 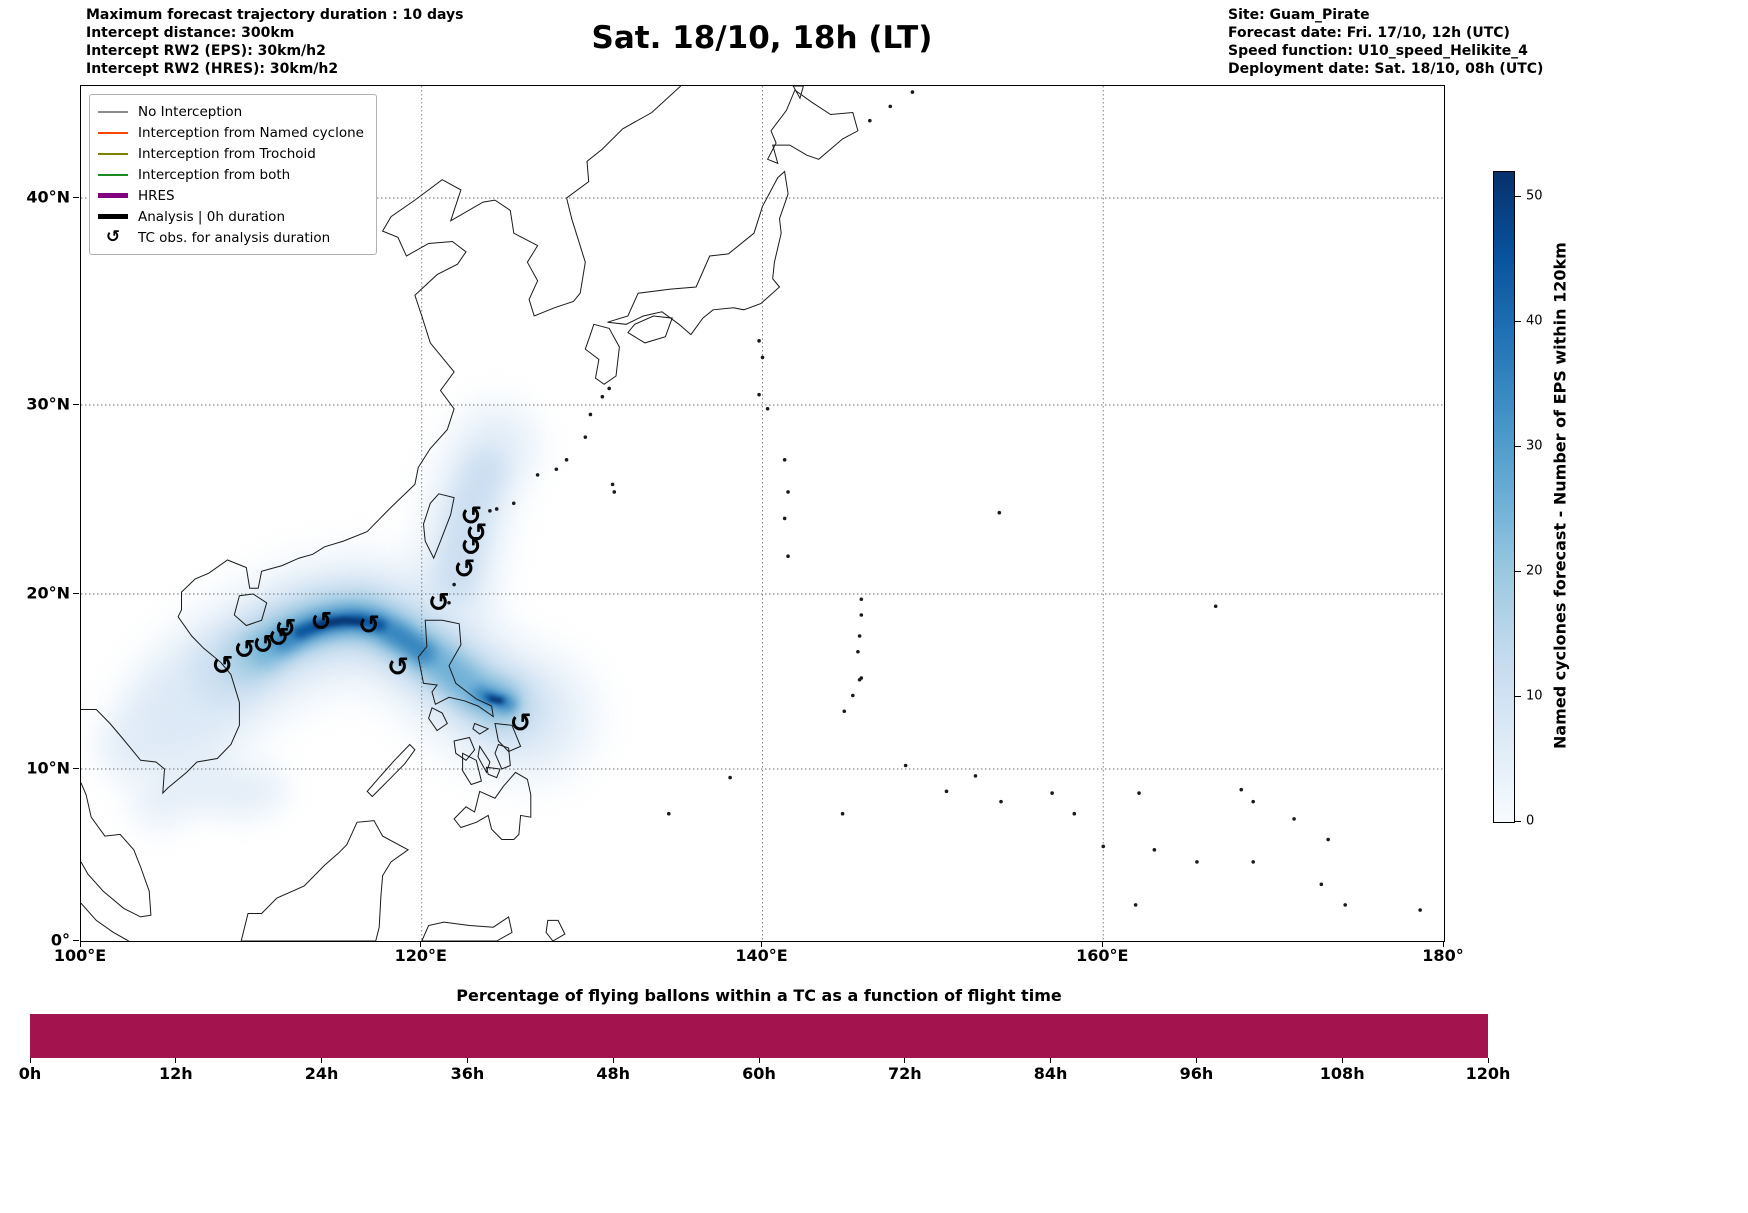 I want to click on legend-item: Analysis | 0h duration, so click(x=231, y=216).